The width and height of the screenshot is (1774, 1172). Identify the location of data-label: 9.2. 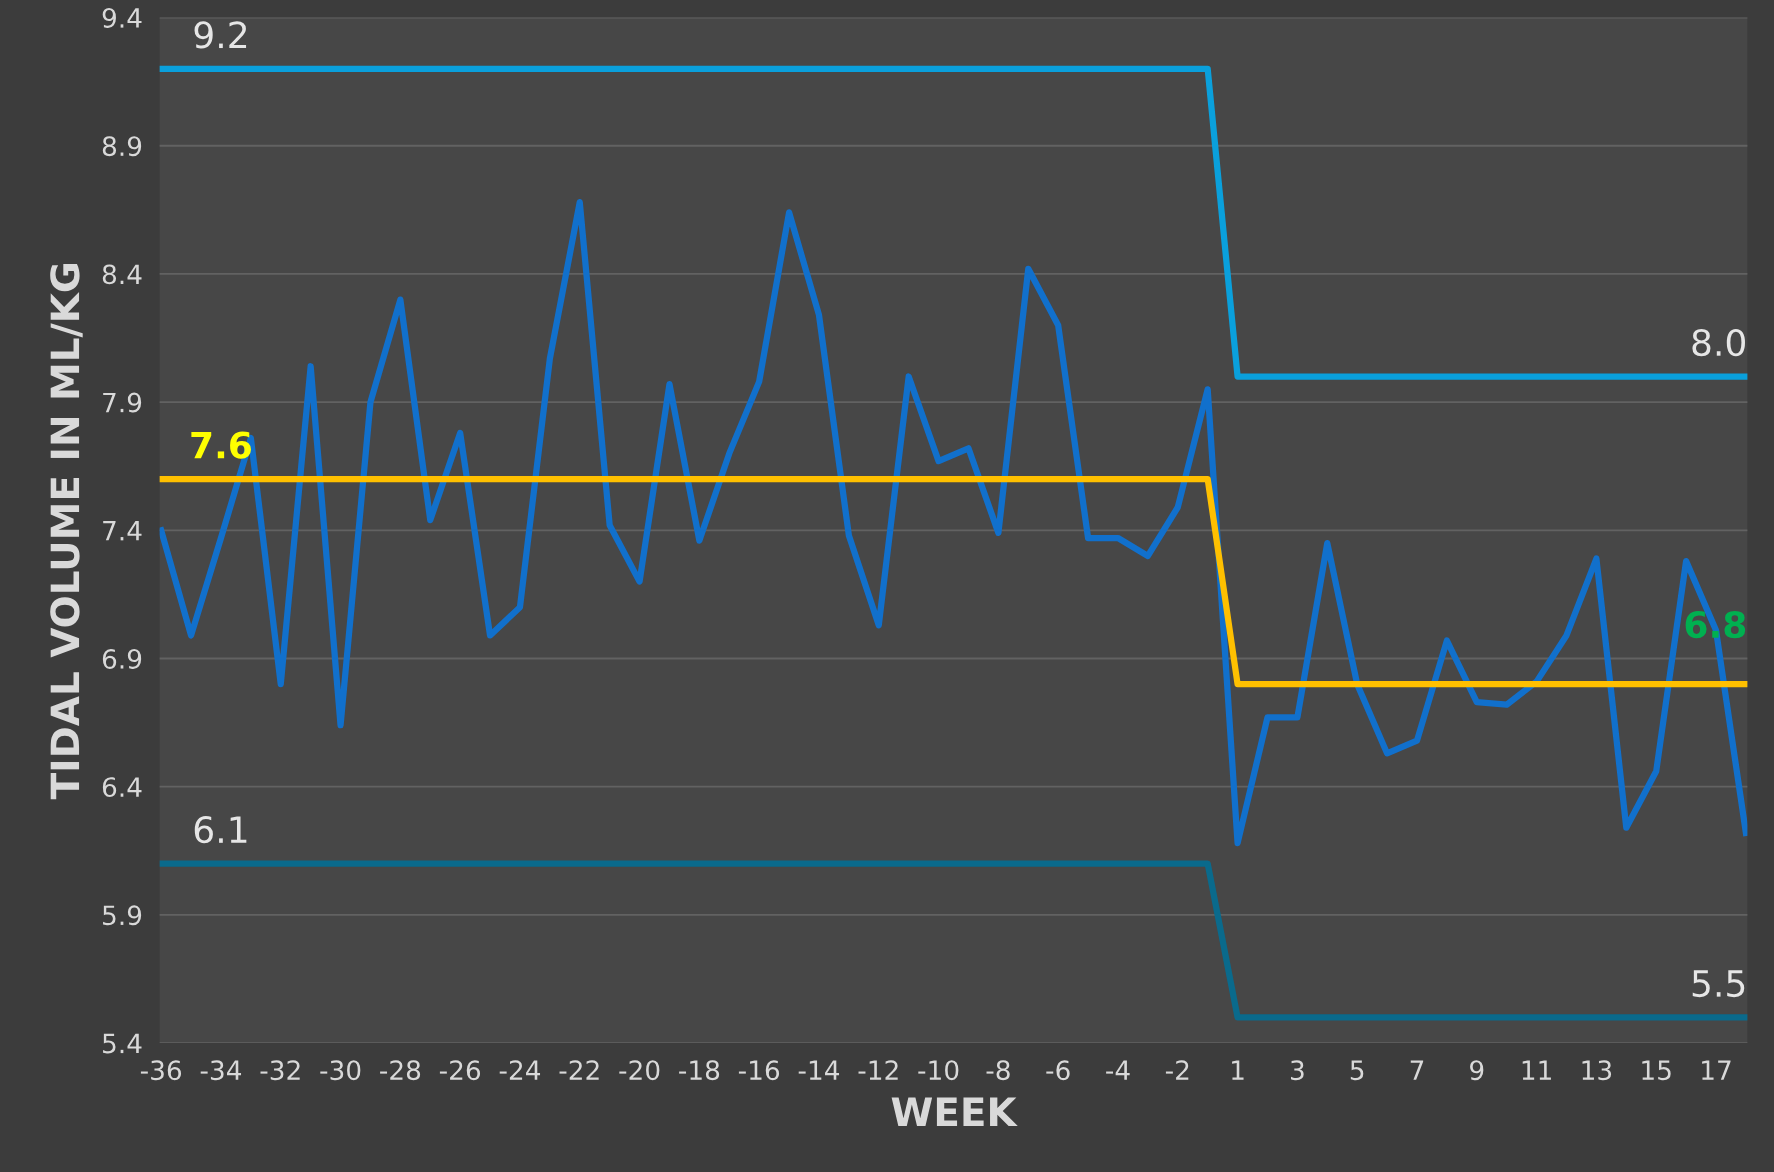
(220, 35).